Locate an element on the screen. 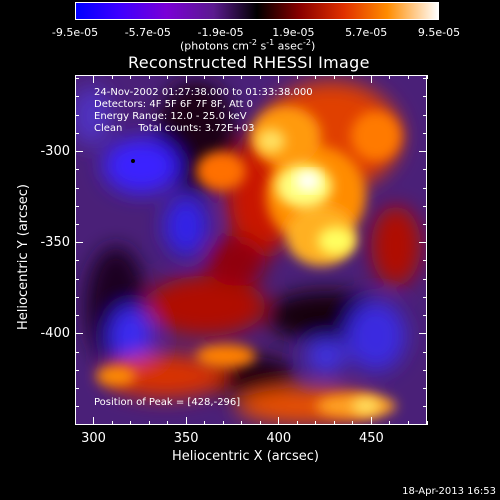 This screenshot has height=500, width=500. colorbar-tick-label: -5.7e-05 is located at coordinates (147, 32).